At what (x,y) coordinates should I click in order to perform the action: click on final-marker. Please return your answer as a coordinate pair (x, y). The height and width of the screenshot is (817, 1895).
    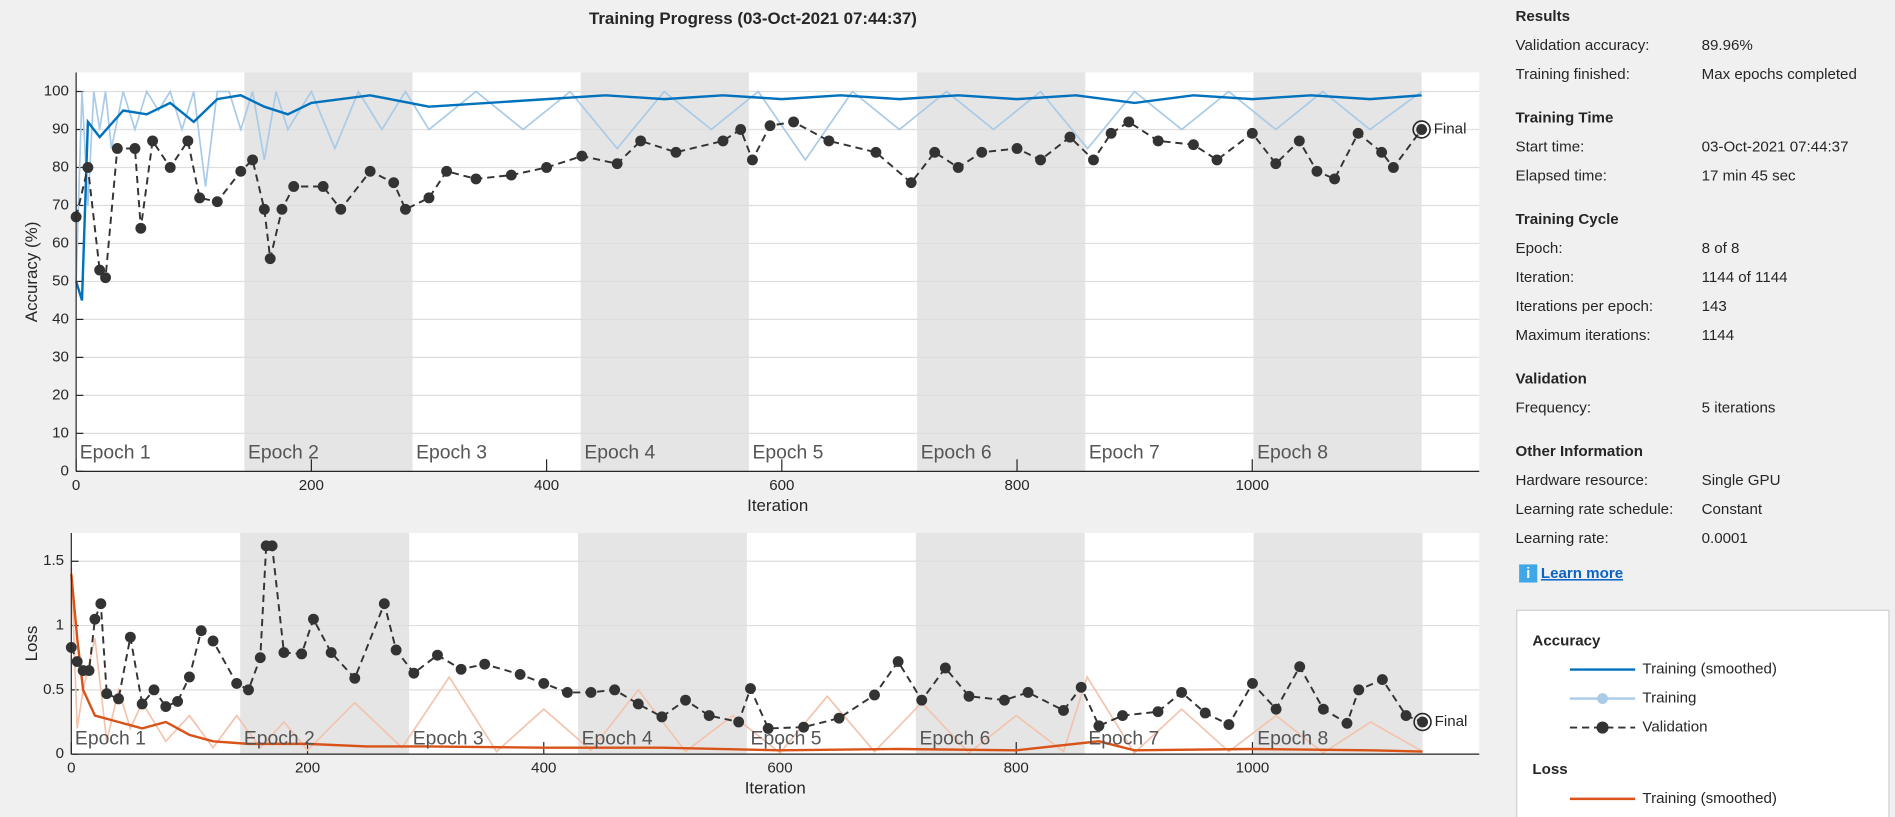
    Looking at the image, I should click on (1422, 722).